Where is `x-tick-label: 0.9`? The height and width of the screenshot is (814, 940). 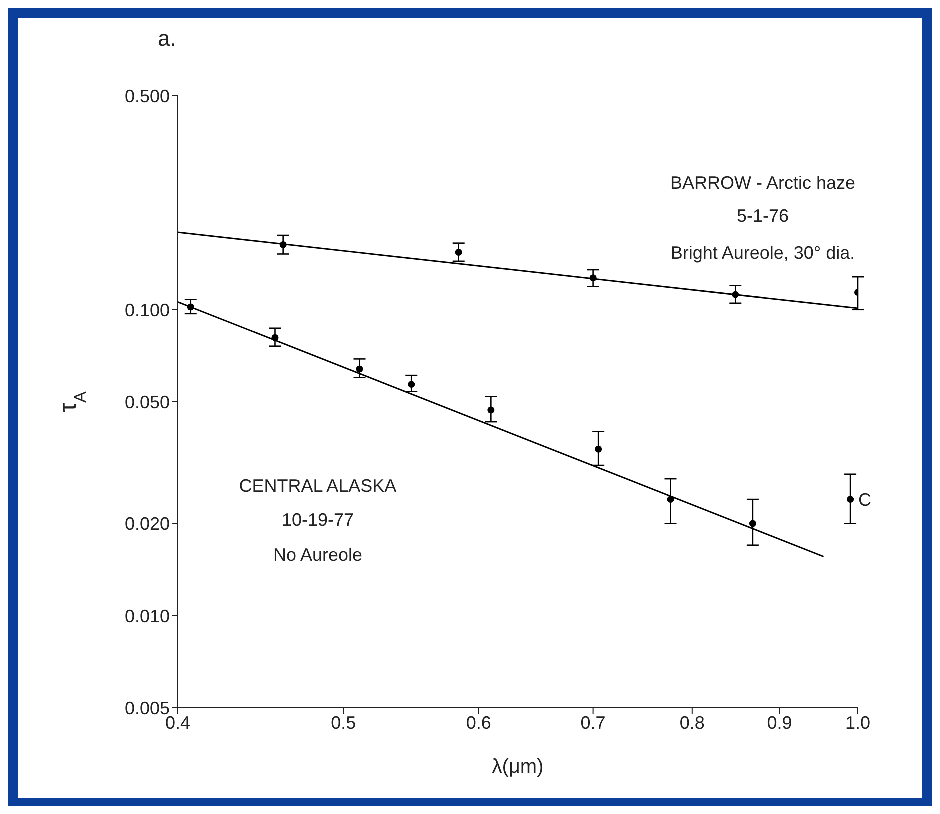 x-tick-label: 0.9 is located at coordinates (779, 722).